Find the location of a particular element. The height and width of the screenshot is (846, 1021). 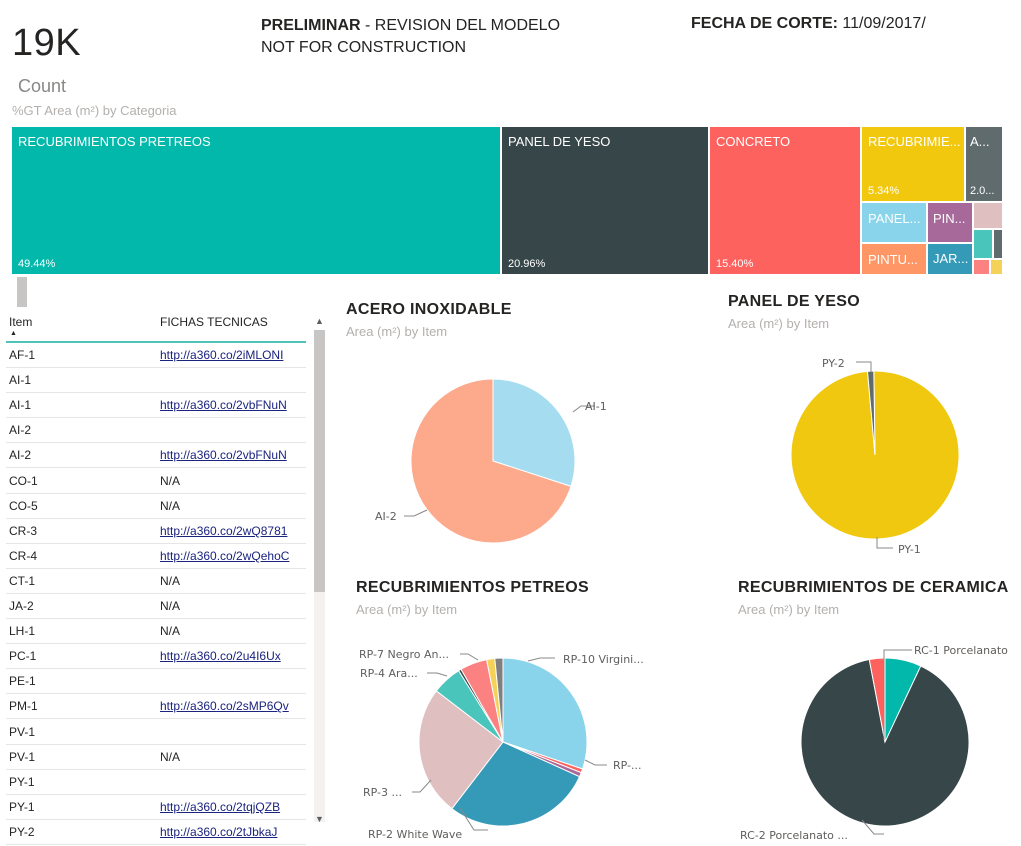

cell-item: LH-1 is located at coordinates (22, 631).